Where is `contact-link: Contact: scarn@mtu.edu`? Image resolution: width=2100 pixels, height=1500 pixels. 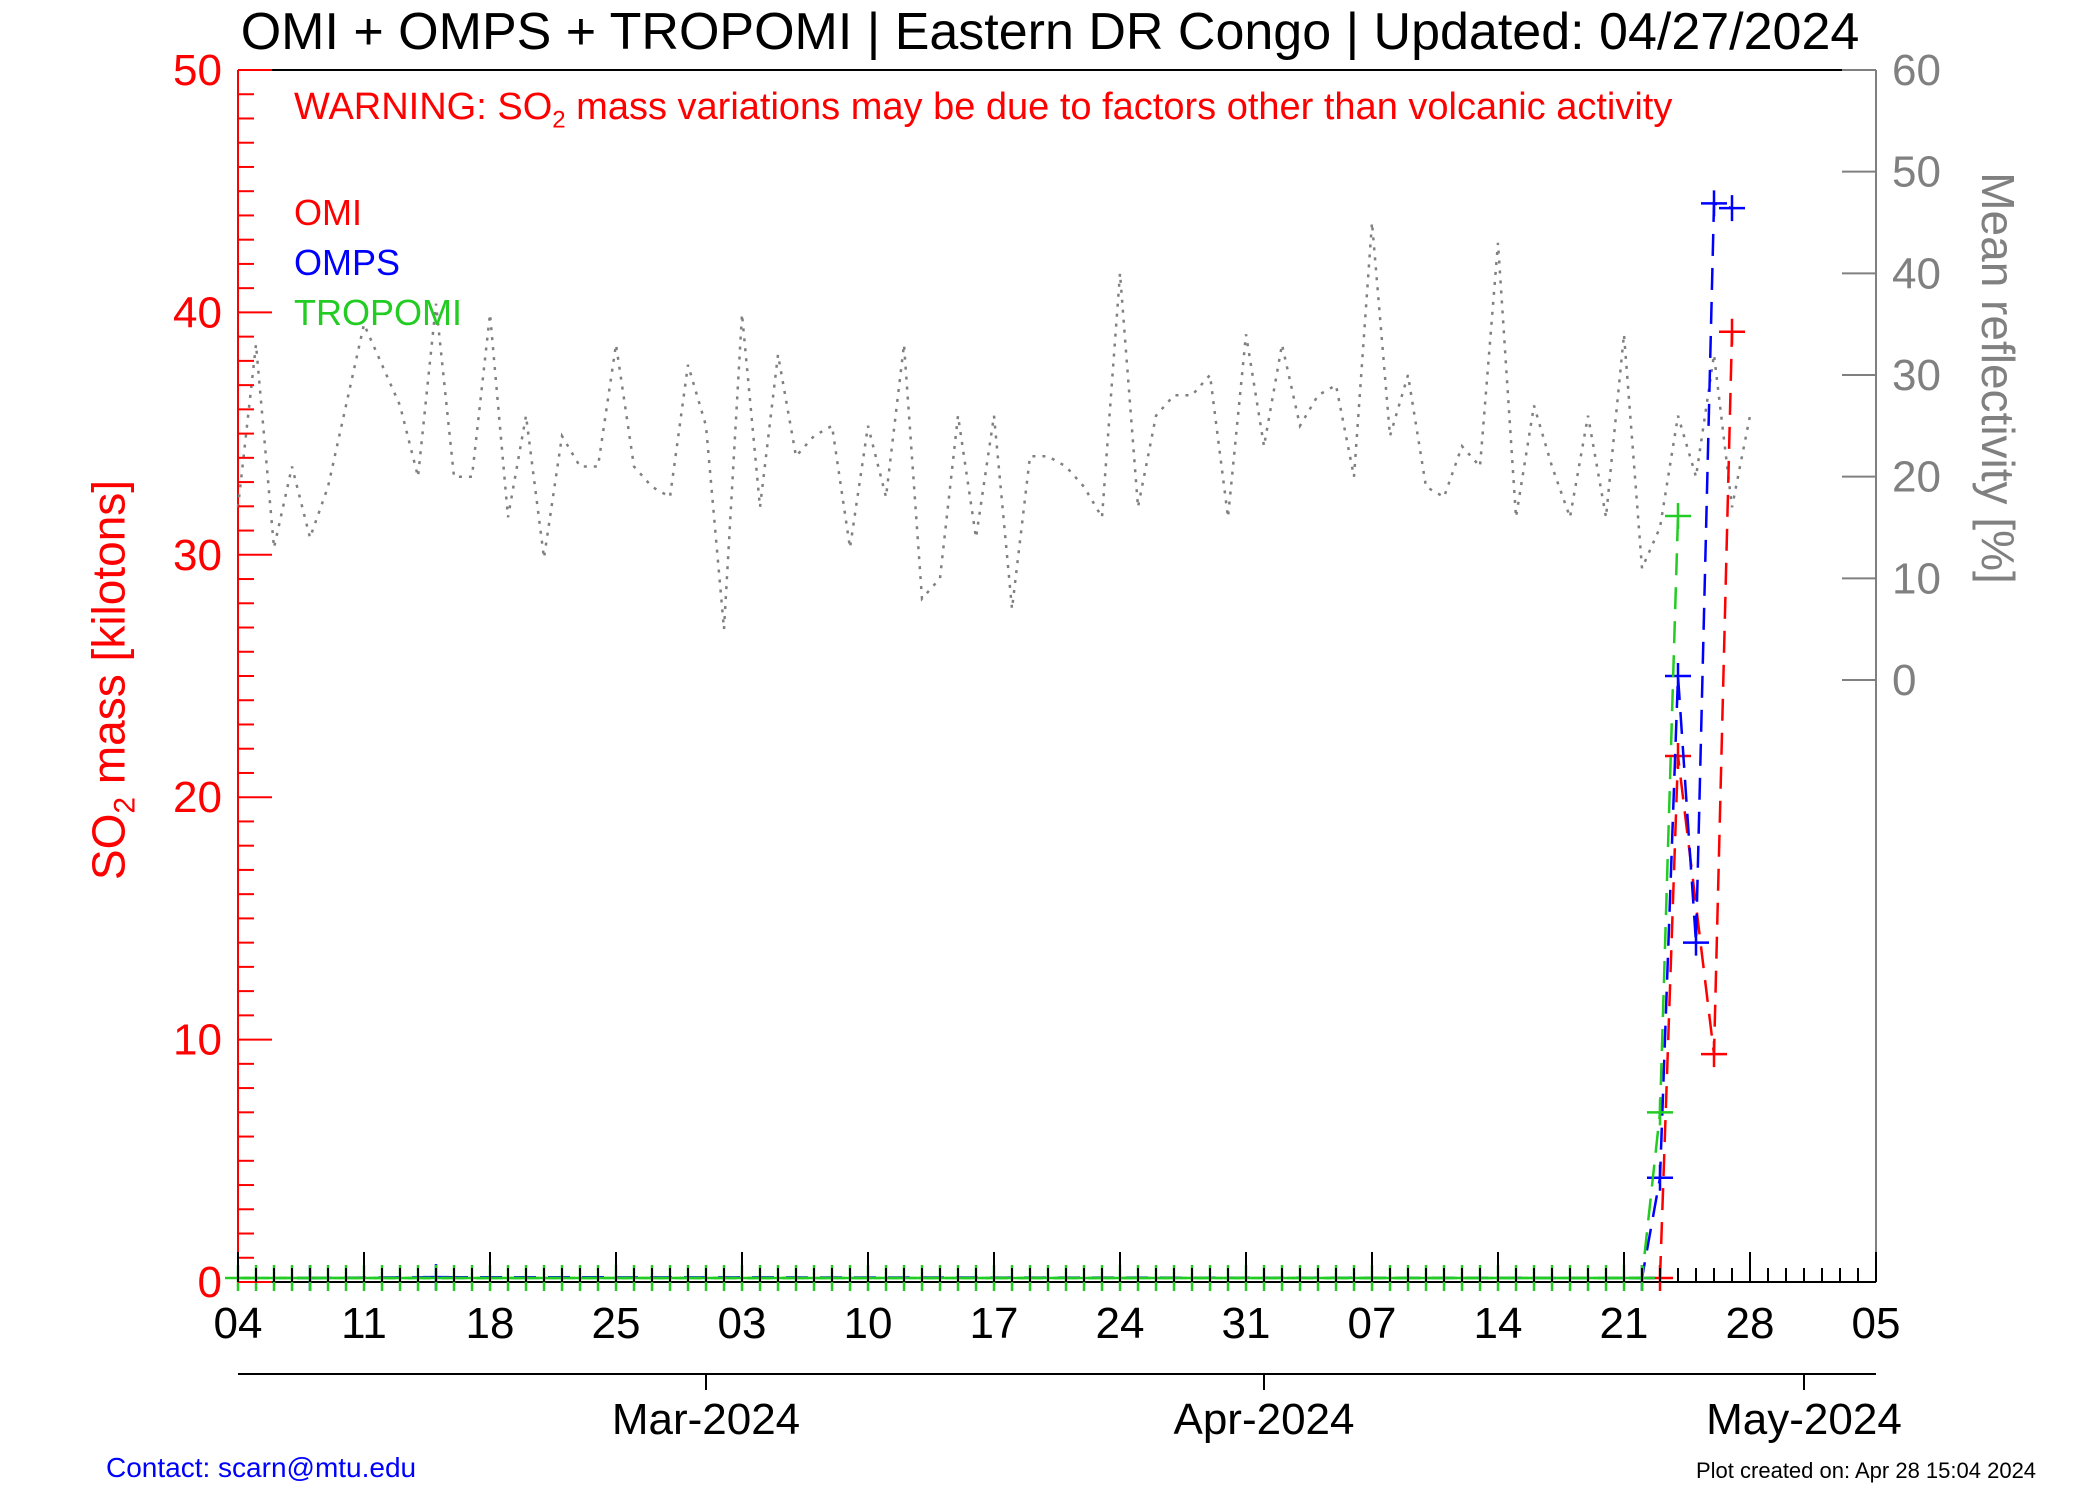
contact-link: Contact: scarn@mtu.edu is located at coordinates (261, 1467).